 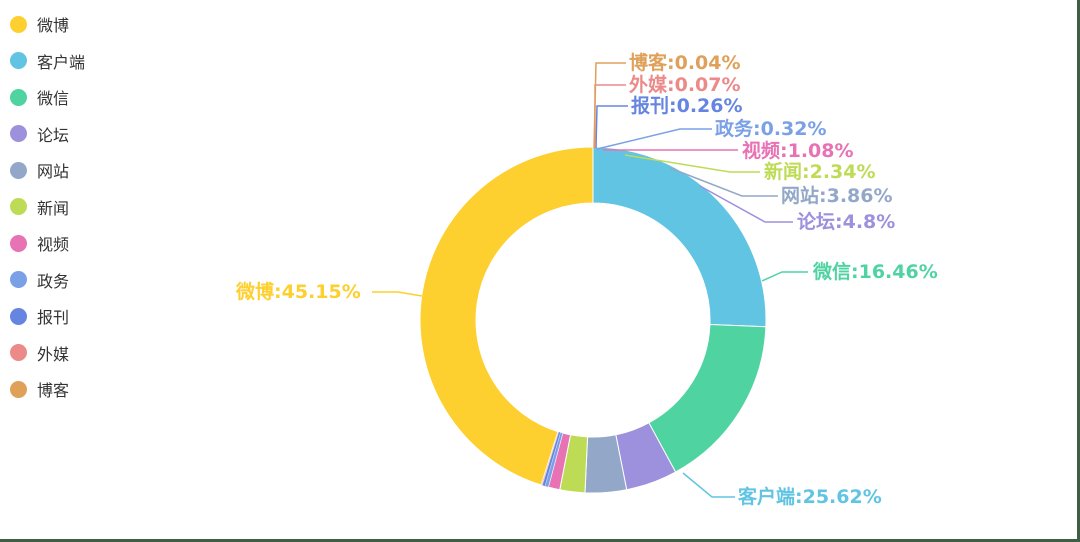 I want to click on label-government: 政务:0.32%, so click(x=771, y=128).